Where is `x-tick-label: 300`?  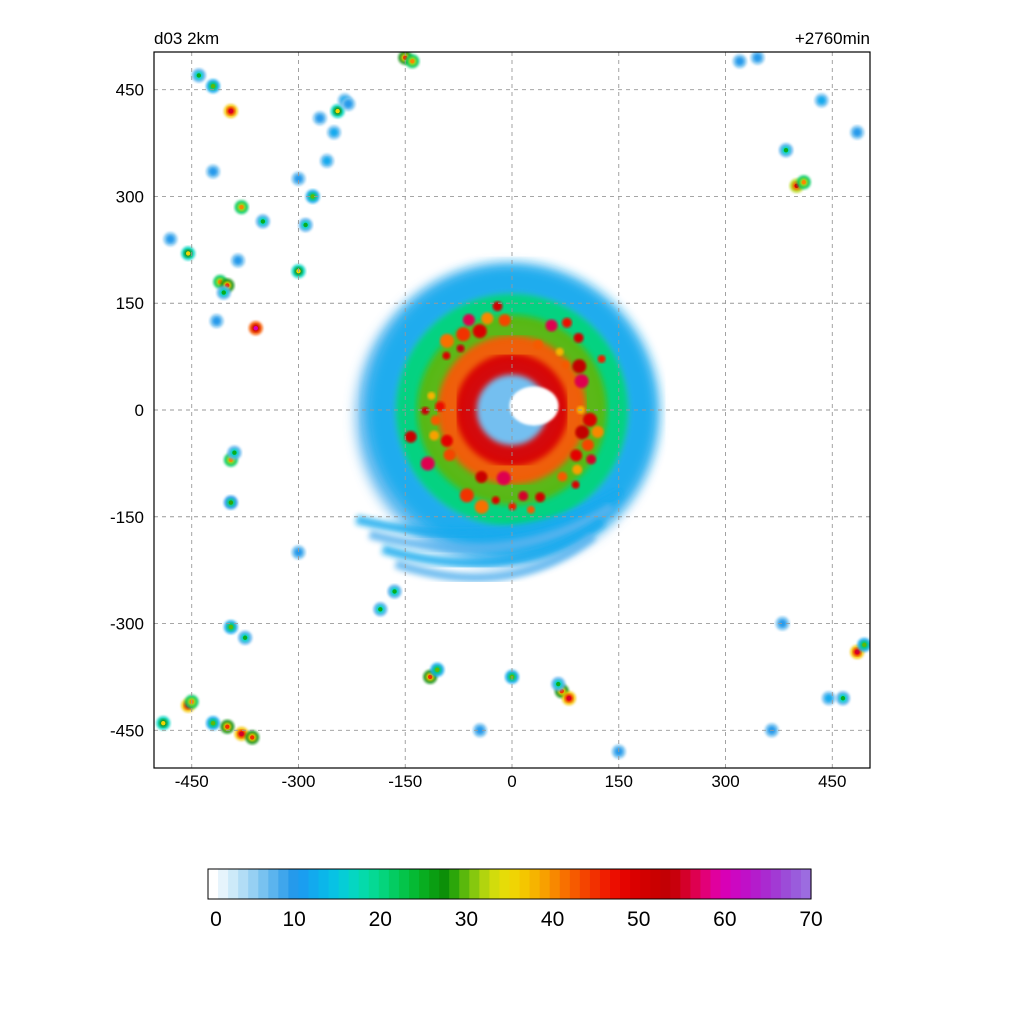
x-tick-label: 300 is located at coordinates (725, 781).